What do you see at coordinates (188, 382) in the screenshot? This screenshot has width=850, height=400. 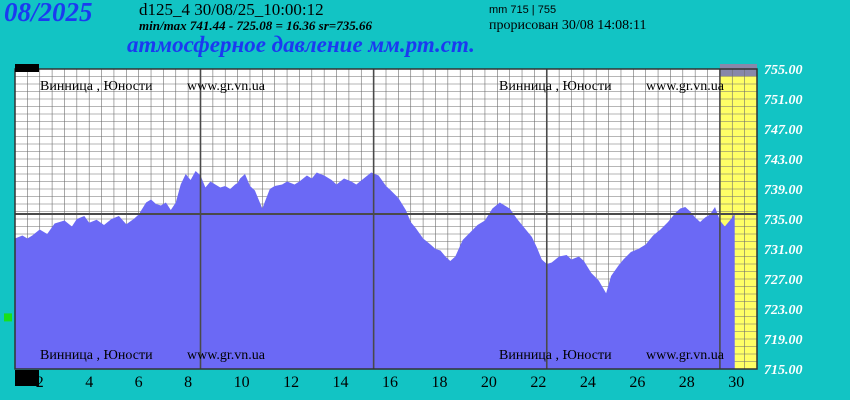 I see `x-tick-label: 8` at bounding box center [188, 382].